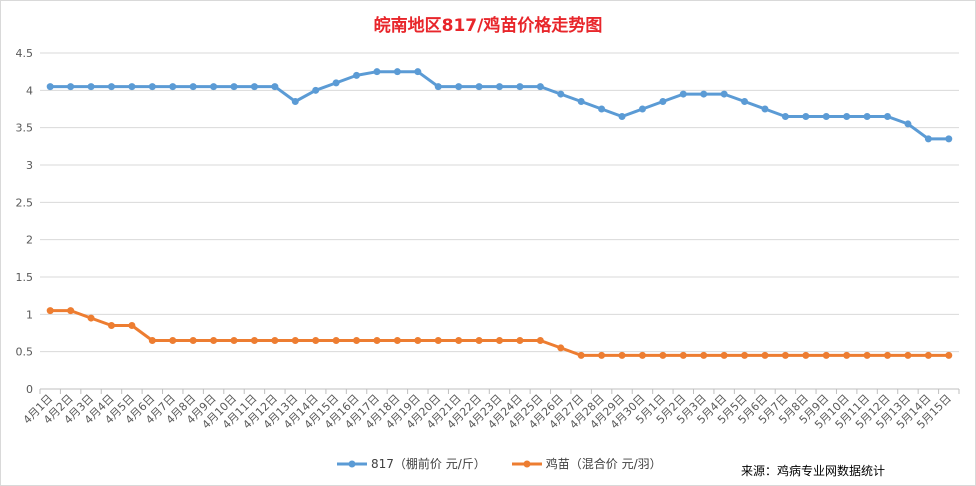 Image resolution: width=976 pixels, height=486 pixels. I want to click on legend-label-817: 817（棚前价 元/斤）, so click(428, 464).